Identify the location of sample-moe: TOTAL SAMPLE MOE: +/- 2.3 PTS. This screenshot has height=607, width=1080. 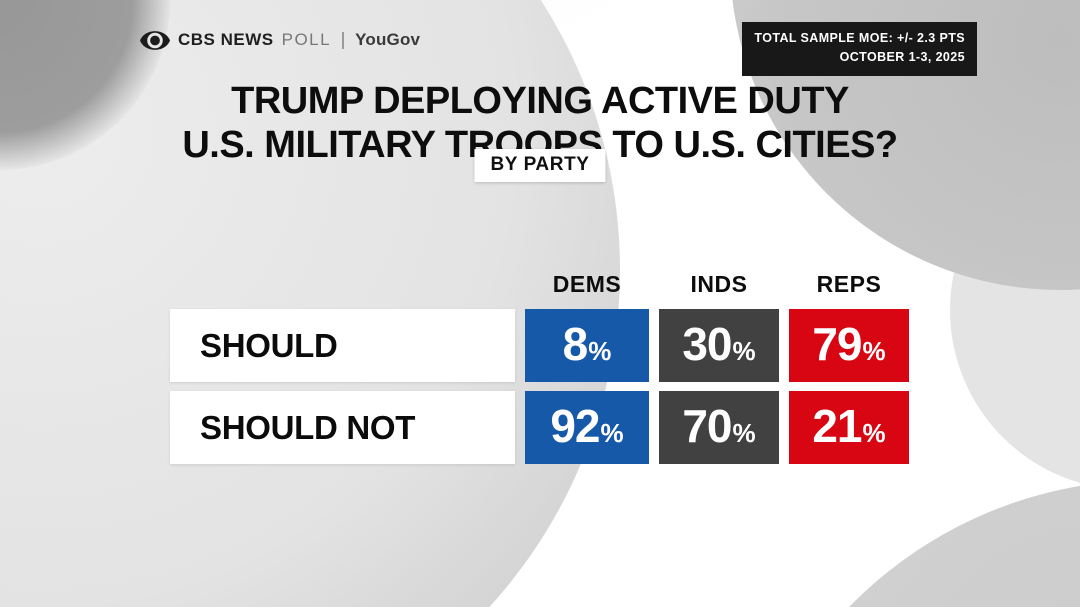
(859, 38).